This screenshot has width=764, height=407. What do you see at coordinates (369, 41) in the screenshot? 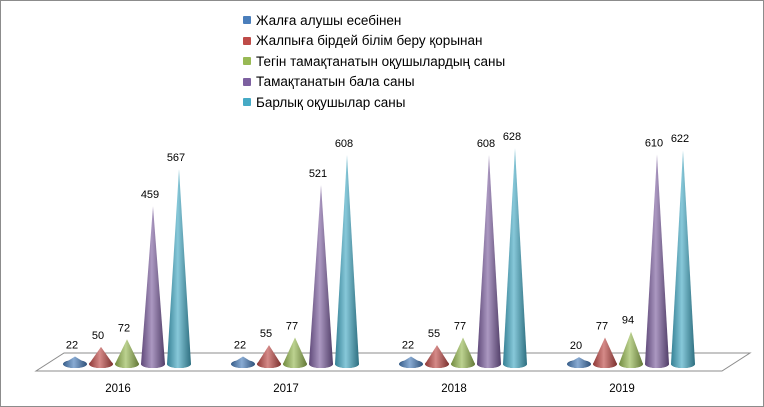
I see `legend-label: Жалпыға бірдей білім беру қорынан` at bounding box center [369, 41].